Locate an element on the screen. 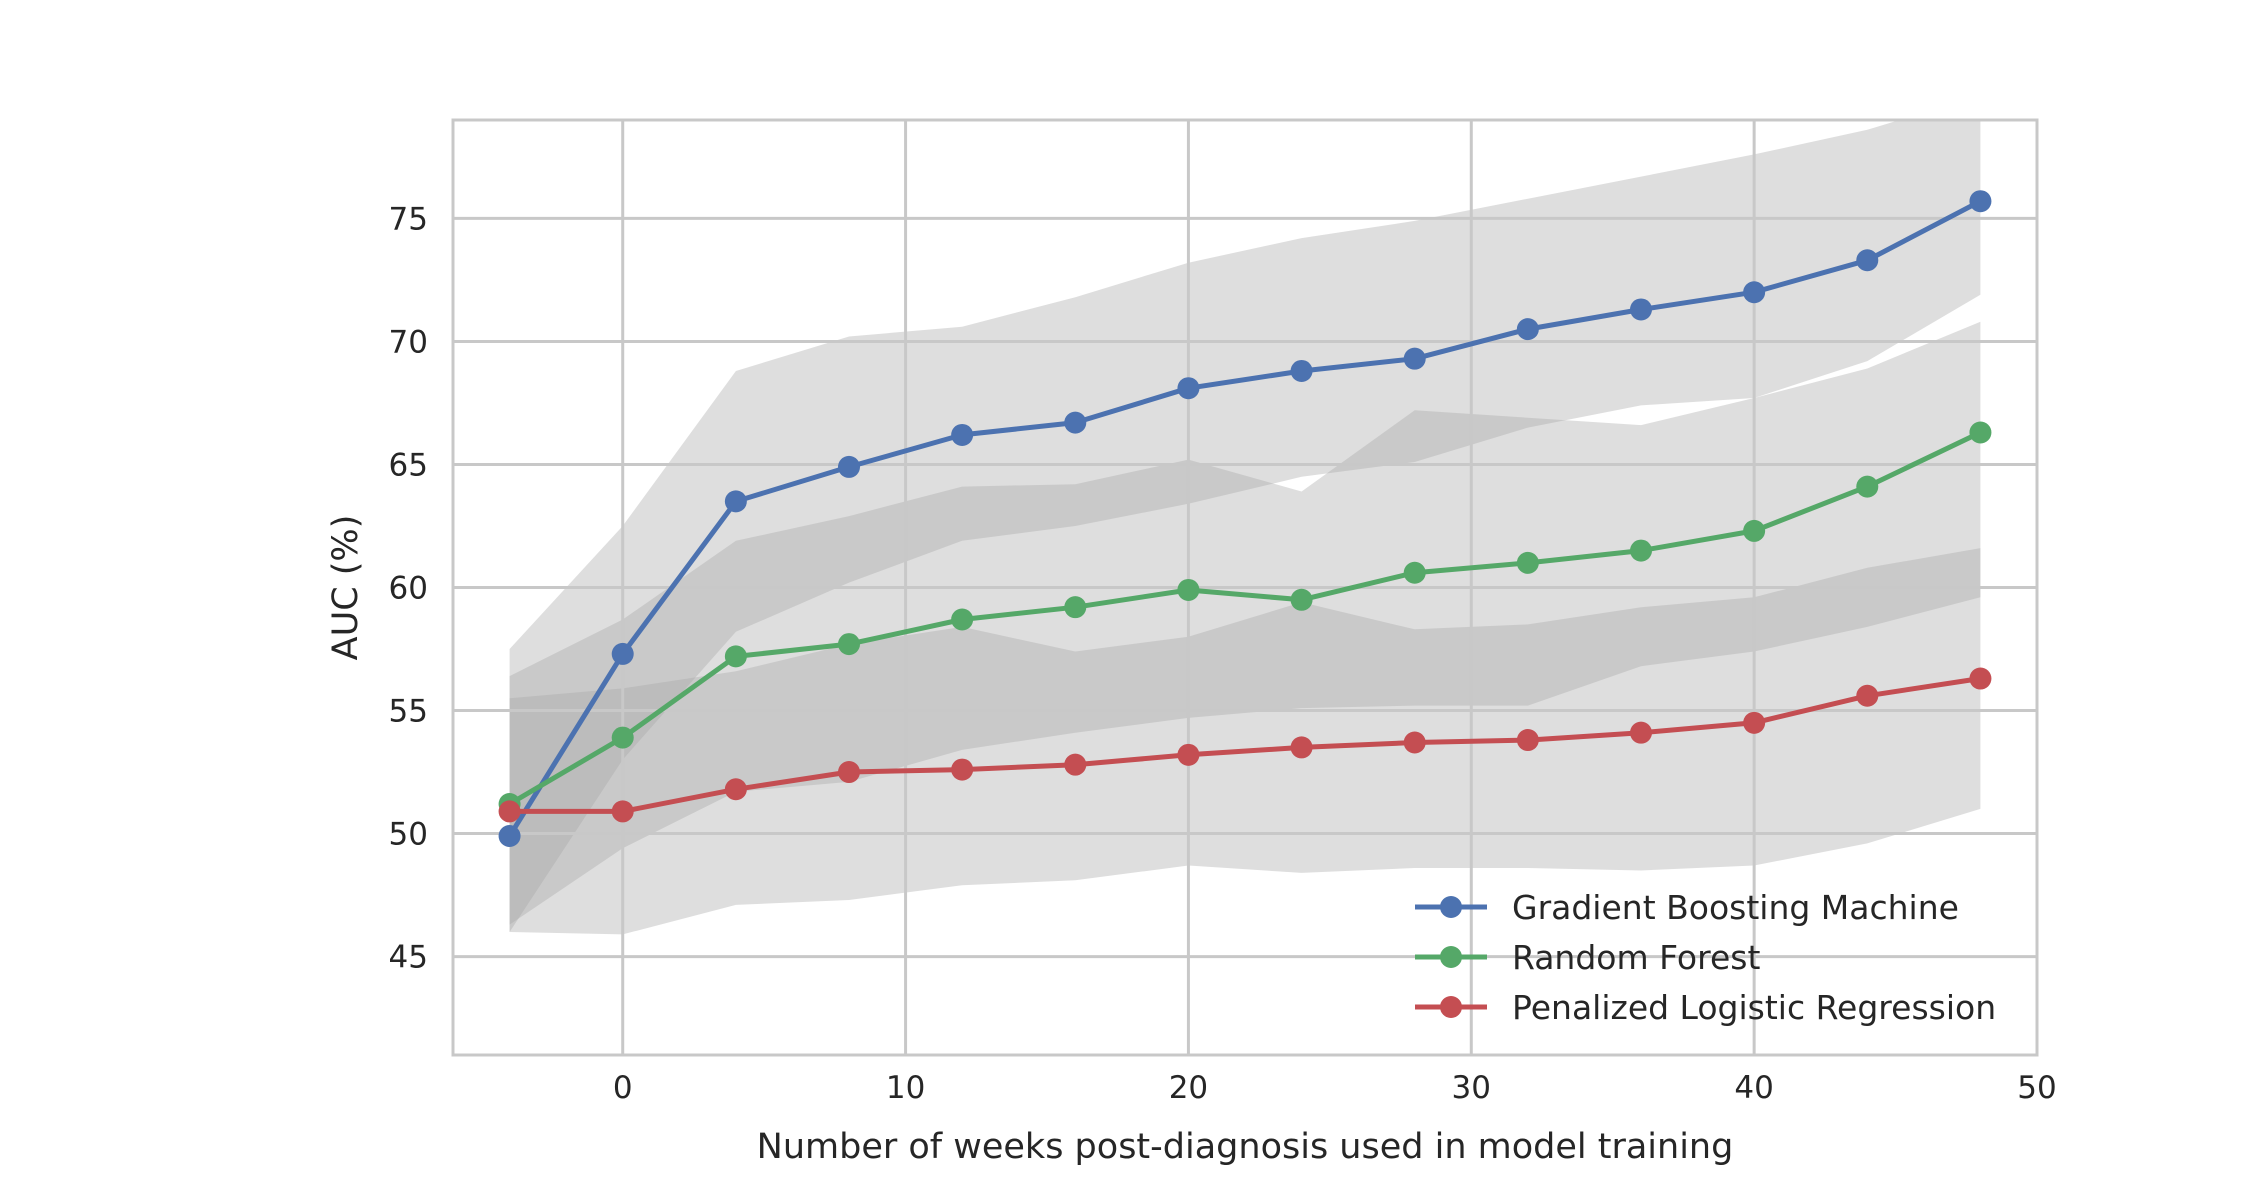 The height and width of the screenshot is (1200, 2250). x-tick-label: 50 is located at coordinates (2036, 1088).